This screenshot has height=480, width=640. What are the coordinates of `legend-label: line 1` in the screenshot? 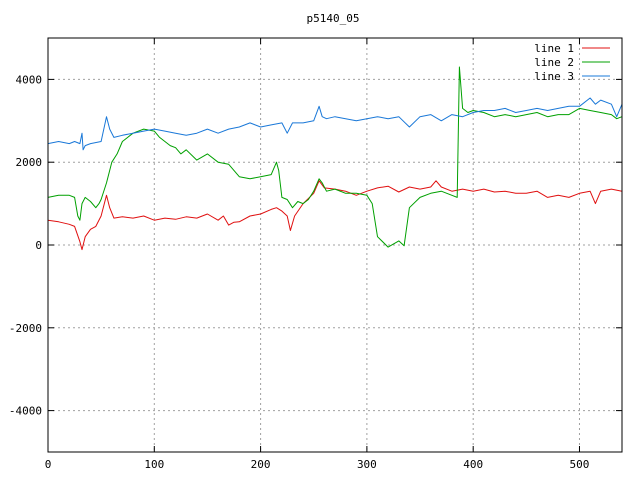 It's located at (554, 48).